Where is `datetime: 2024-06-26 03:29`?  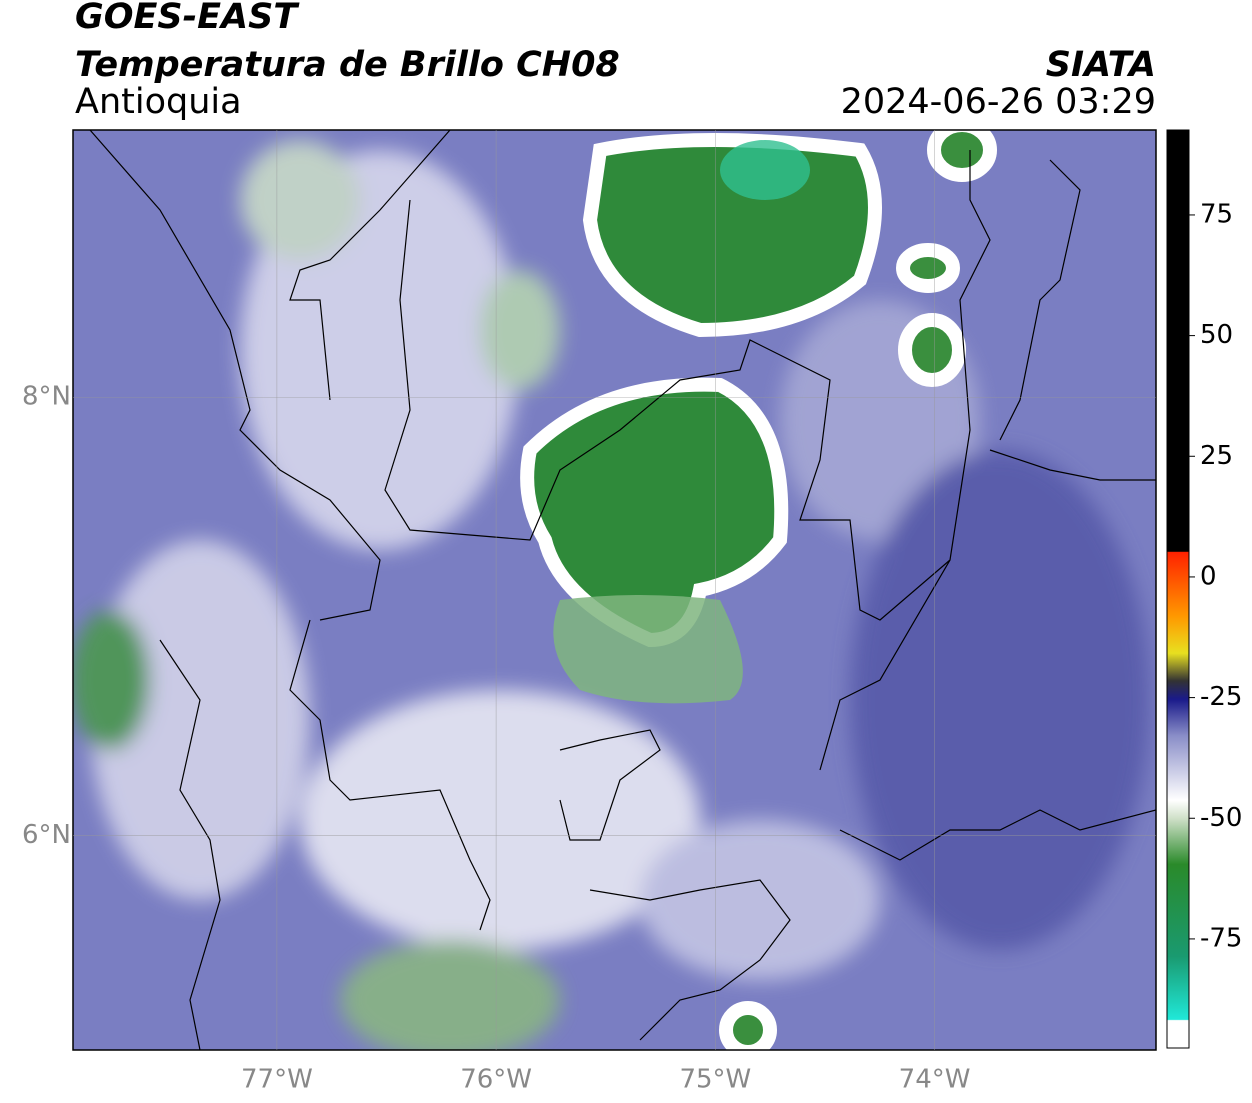
datetime: 2024-06-26 03:29 is located at coordinates (998, 102).